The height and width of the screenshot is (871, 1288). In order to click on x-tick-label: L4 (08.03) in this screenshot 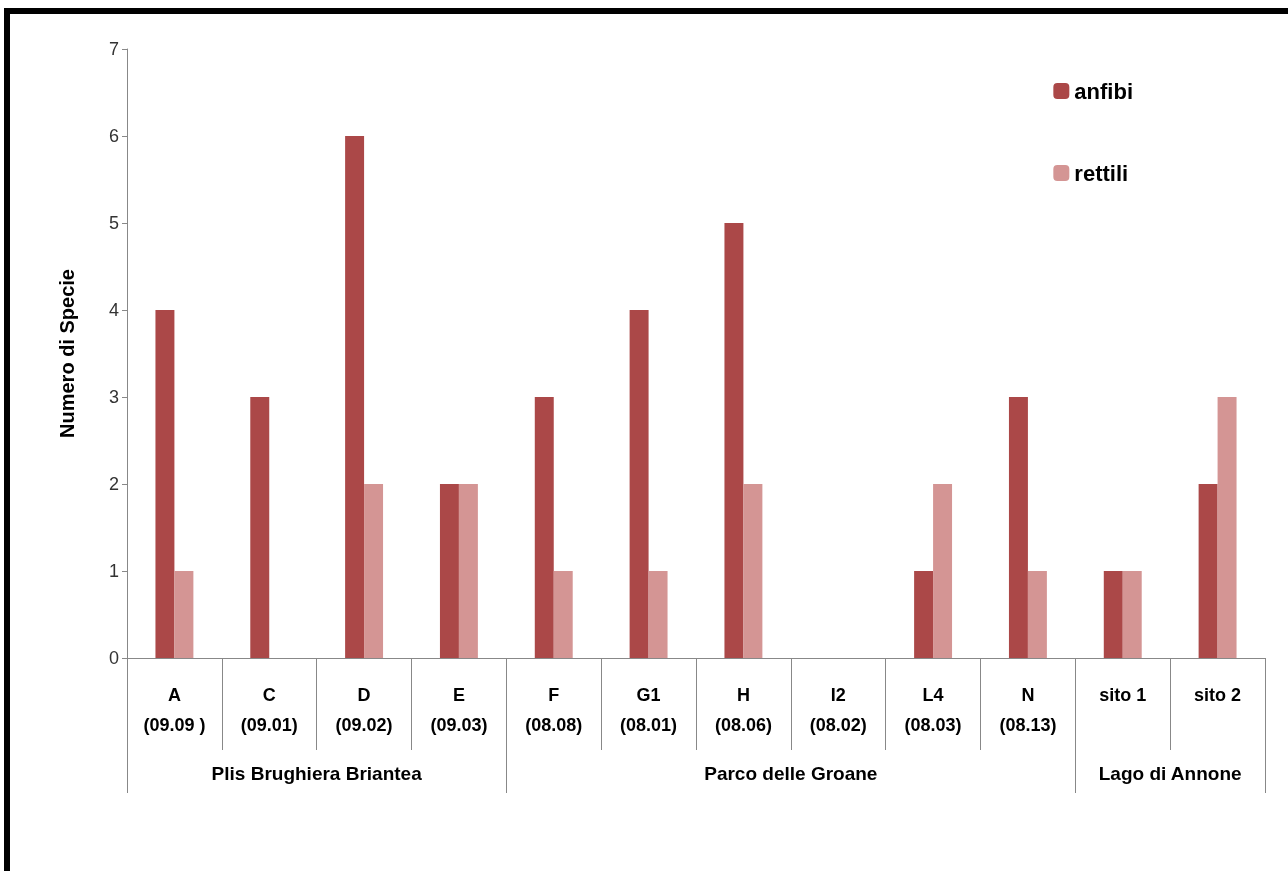, I will do `click(933, 710)`.